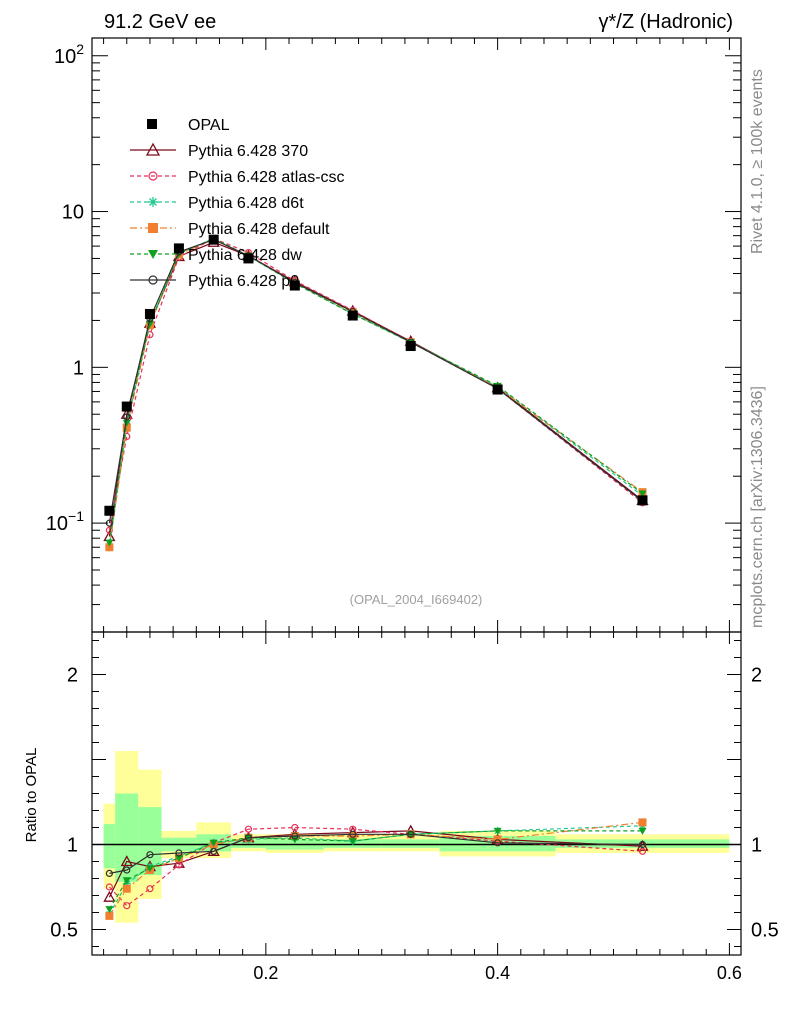 The width and height of the screenshot is (786, 1024). I want to click on y-tick-label-3: 10², so click(69, 54).